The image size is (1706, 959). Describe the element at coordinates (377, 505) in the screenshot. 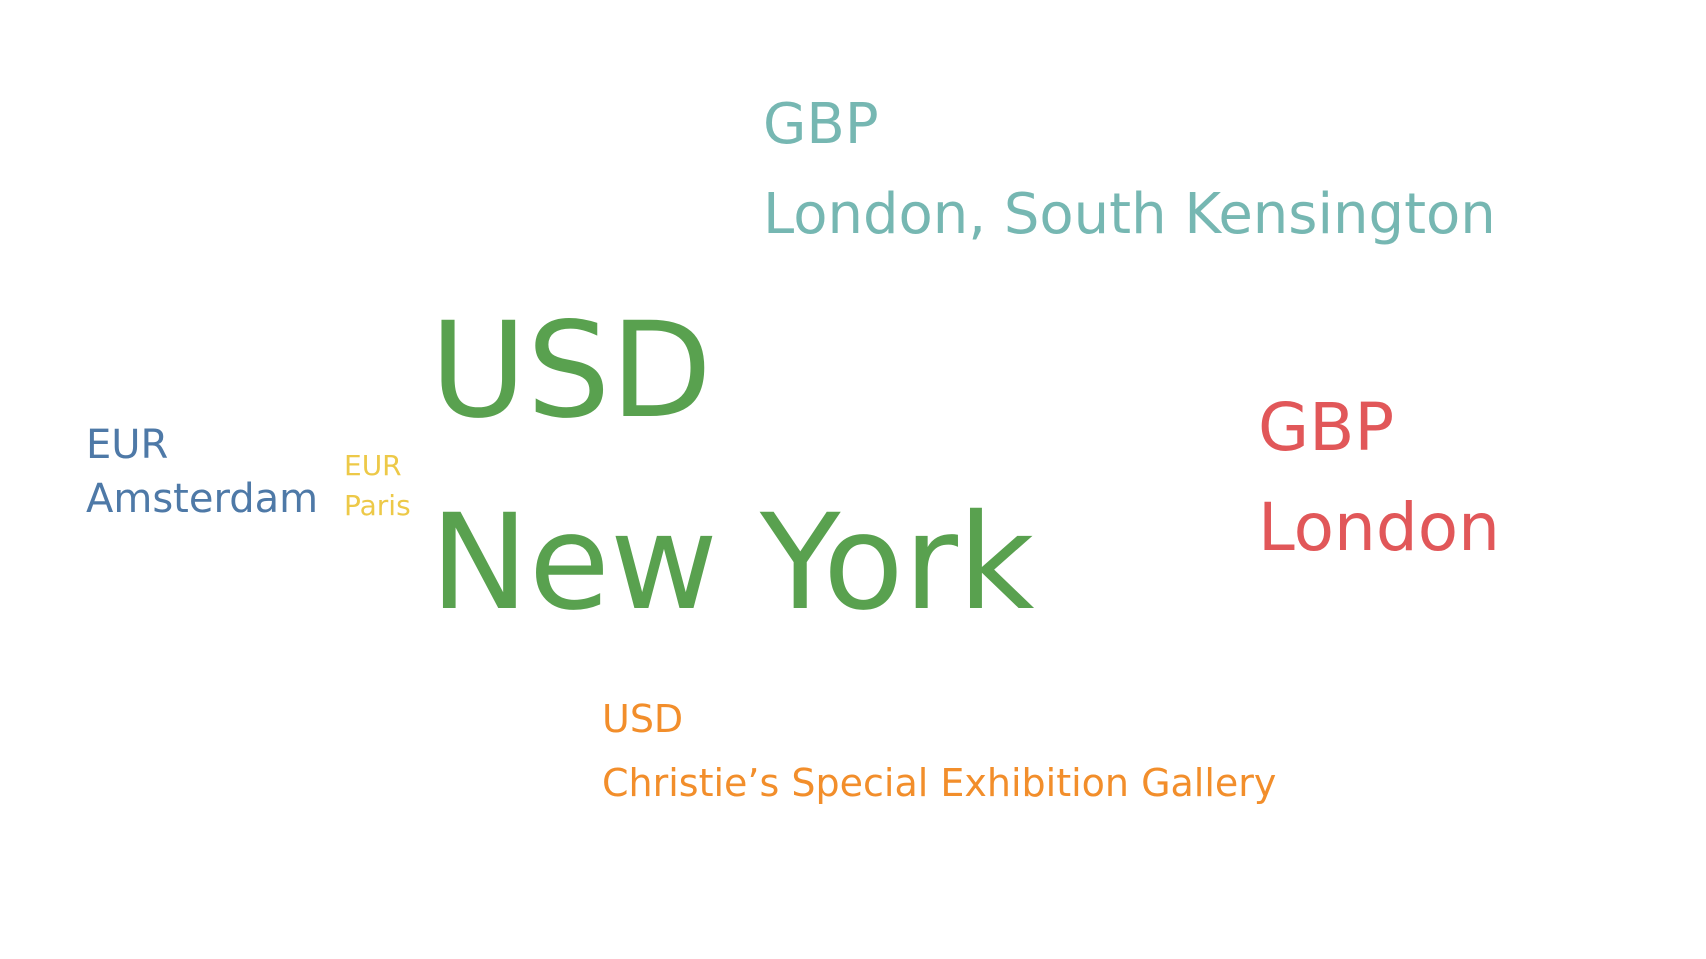

I see `word-location: Paris` at that location.